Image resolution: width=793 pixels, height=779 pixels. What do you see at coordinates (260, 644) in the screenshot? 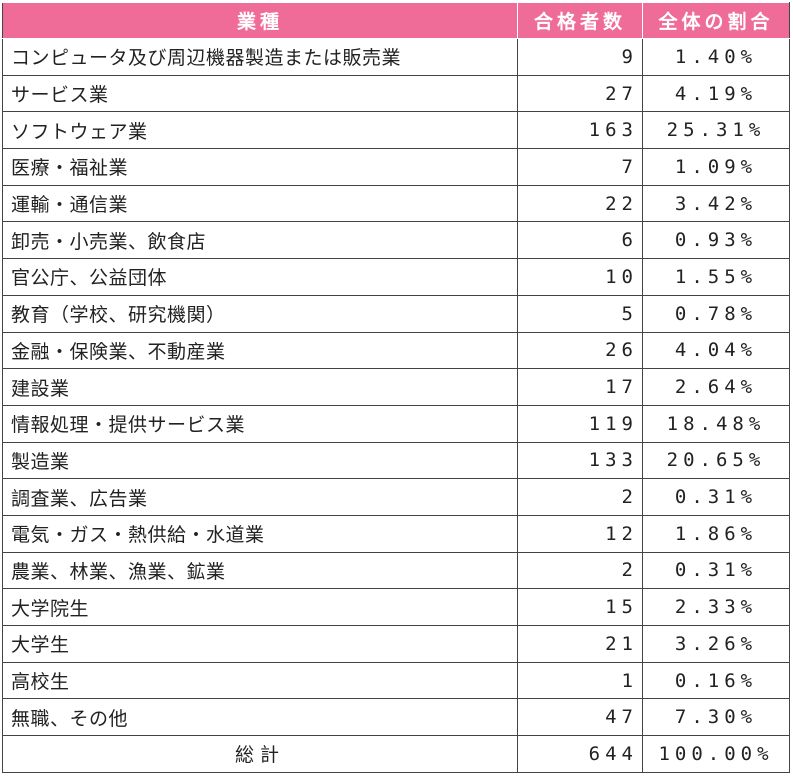
I see `industry-cell: 大学生` at bounding box center [260, 644].